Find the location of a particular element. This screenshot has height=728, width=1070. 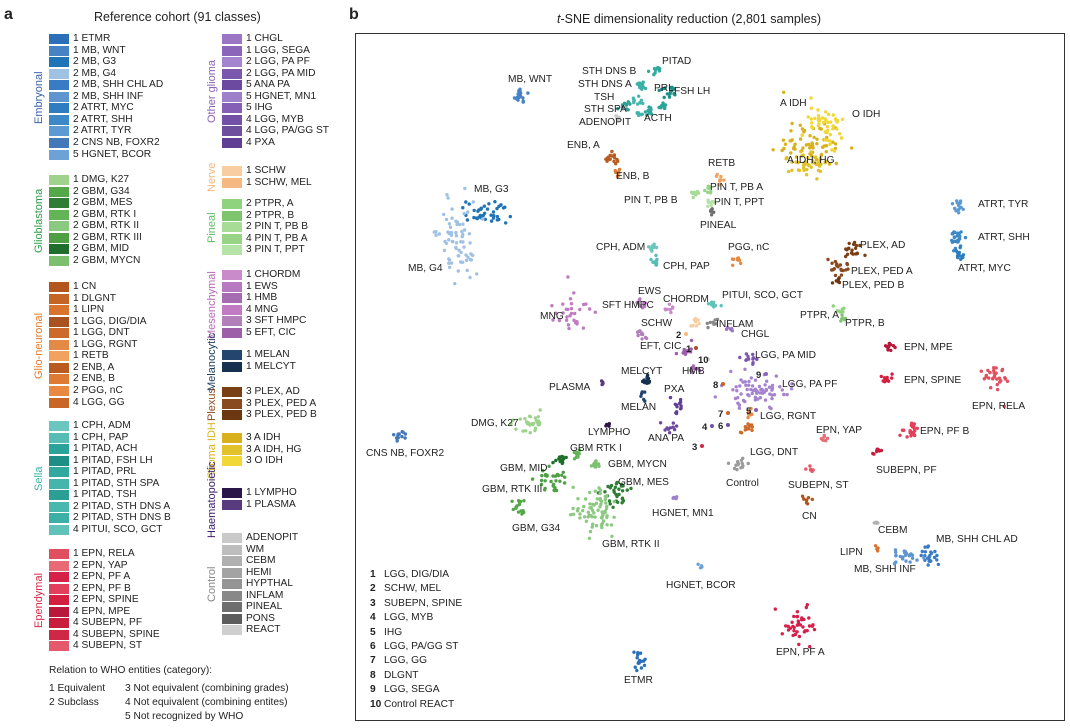

key-label: SCHW, MEL is located at coordinates (413, 589).